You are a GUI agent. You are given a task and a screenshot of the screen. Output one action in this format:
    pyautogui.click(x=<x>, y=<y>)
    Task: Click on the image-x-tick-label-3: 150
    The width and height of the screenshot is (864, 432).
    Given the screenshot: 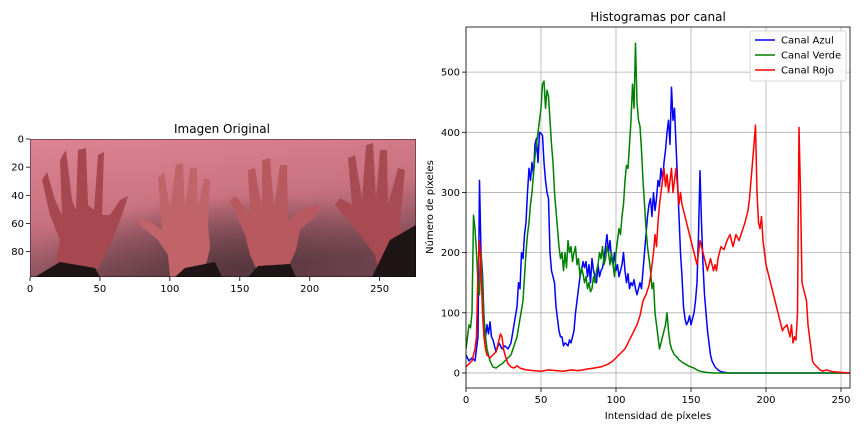 What is the action you would take?
    pyautogui.click(x=239, y=289)
    